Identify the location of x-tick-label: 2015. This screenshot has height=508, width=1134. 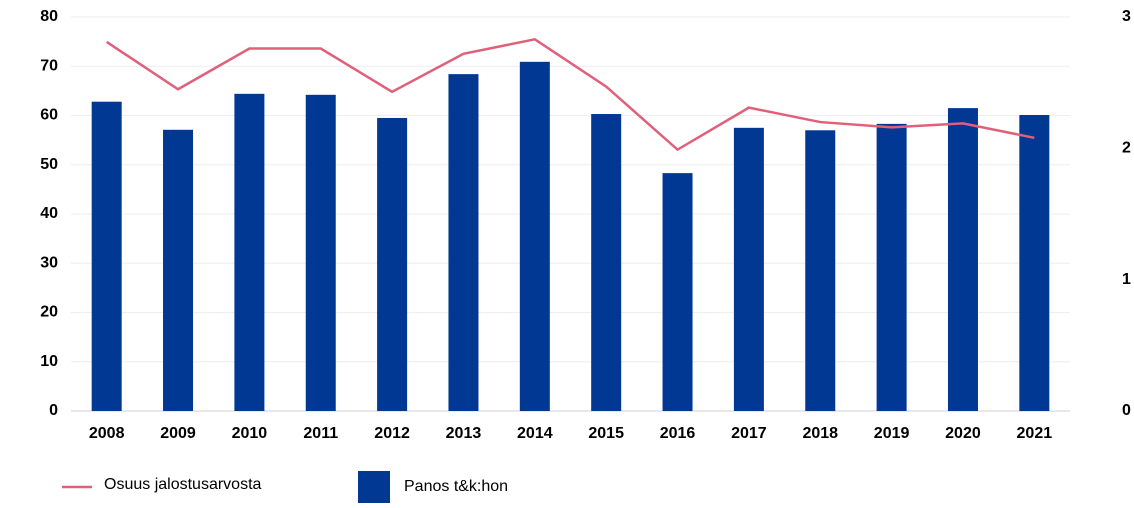
(606, 433).